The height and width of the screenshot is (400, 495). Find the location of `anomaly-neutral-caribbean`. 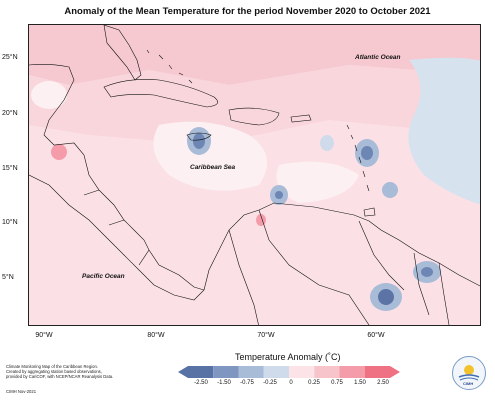

anomaly-neutral-caribbean is located at coordinates (210, 156).